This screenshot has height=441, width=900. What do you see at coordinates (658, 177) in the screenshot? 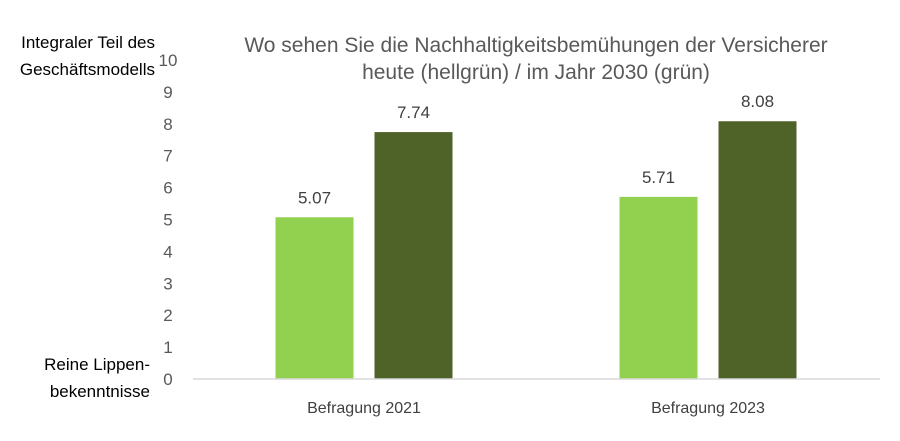
I see `data-label: 5.71` at bounding box center [658, 177].